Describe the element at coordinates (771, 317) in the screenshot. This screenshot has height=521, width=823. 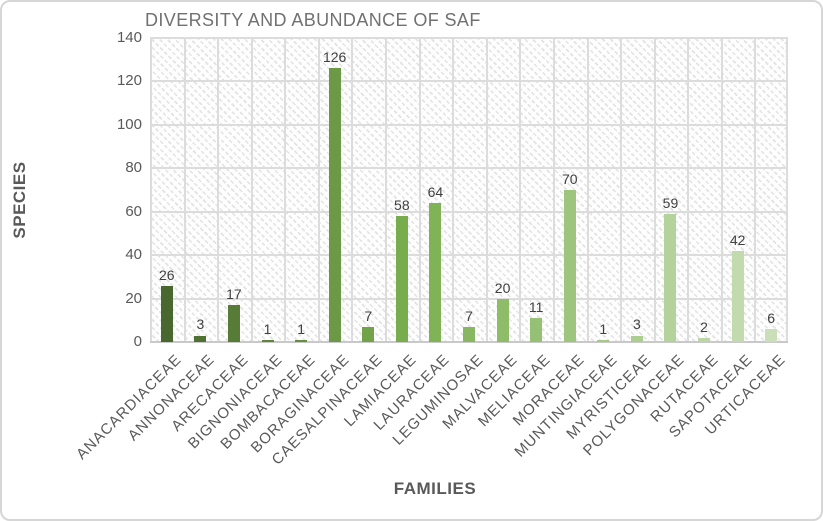
I see `bar-value-label-urticaceae: 6` at that location.